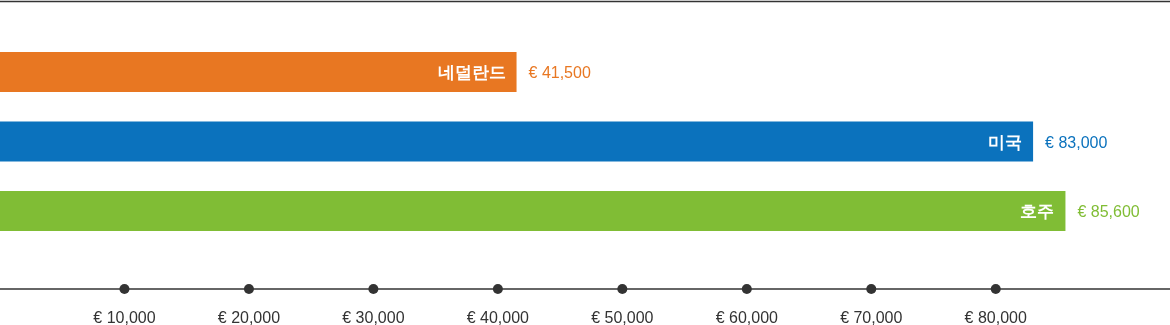 This screenshot has width=1170, height=325. Describe the element at coordinates (622, 317) in the screenshot. I see `x-tick-label: € 50,000` at that location.